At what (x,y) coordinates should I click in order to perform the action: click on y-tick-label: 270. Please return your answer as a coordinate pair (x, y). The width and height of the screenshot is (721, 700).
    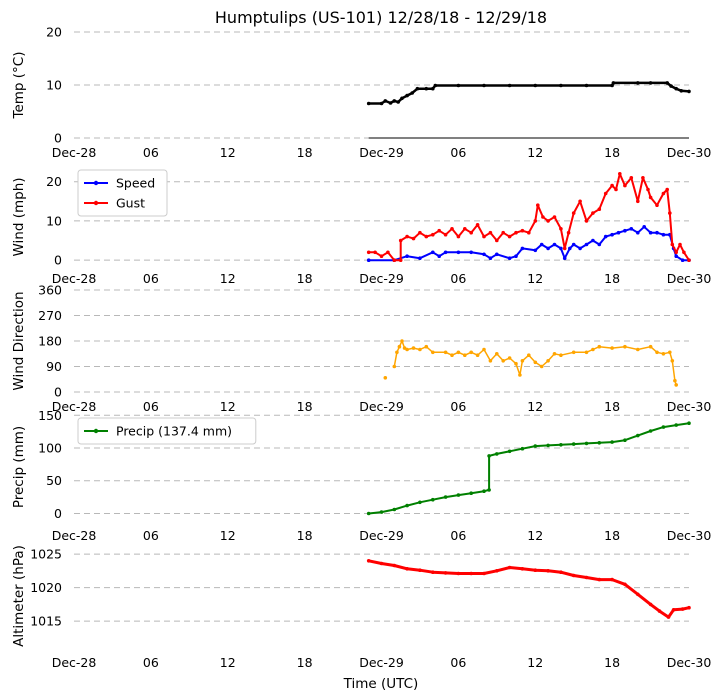
    Looking at the image, I should click on (50, 315).